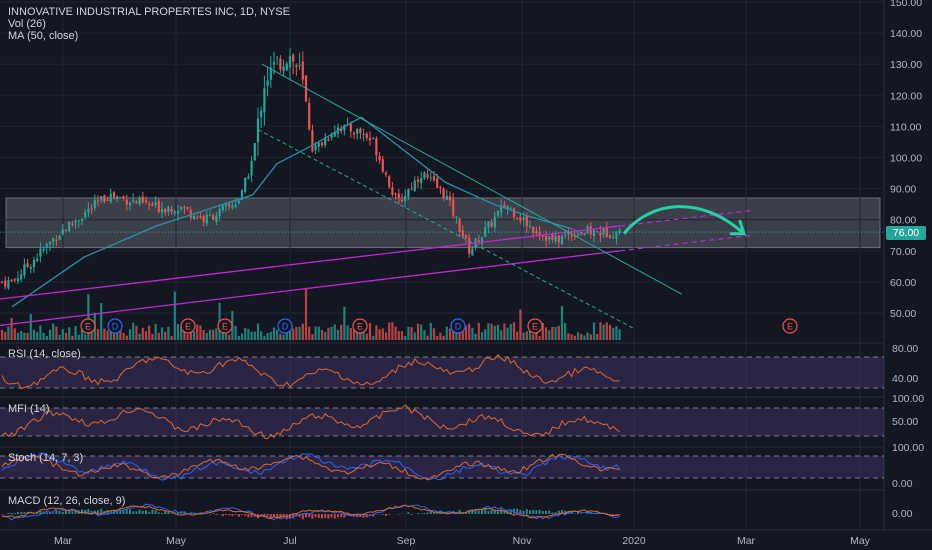  I want to click on event-marker-circle, so click(458, 326).